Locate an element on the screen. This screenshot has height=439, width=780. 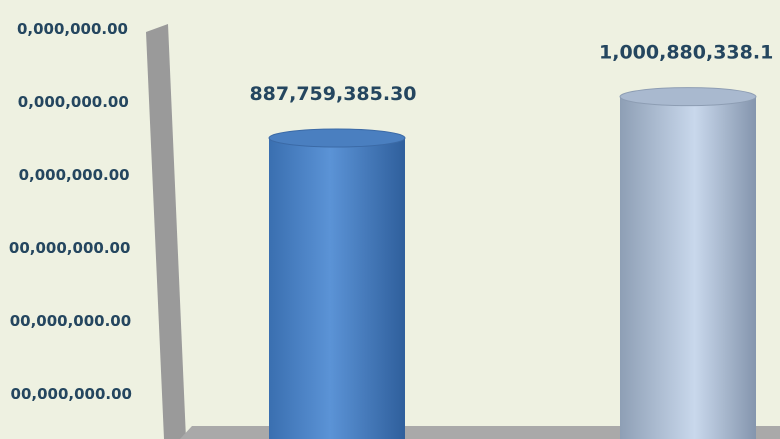
data-label: 1,000,880,338.1 is located at coordinates (686, 53).